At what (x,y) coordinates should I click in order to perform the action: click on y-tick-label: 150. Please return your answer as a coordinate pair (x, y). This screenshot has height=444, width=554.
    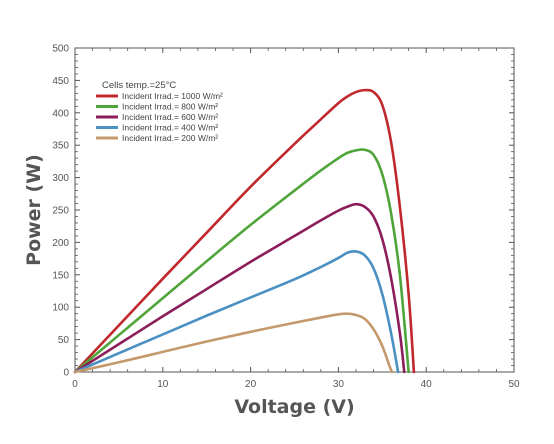
    Looking at the image, I should click on (60, 275).